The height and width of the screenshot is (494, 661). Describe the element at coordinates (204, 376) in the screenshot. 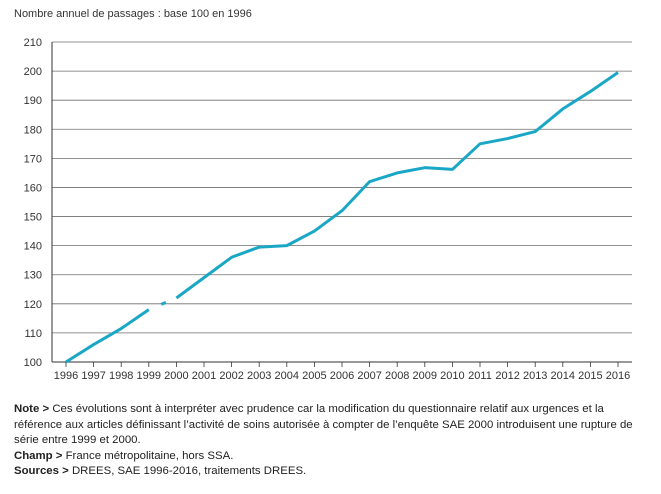

I see `x-tick-label-2001: 2001` at that location.